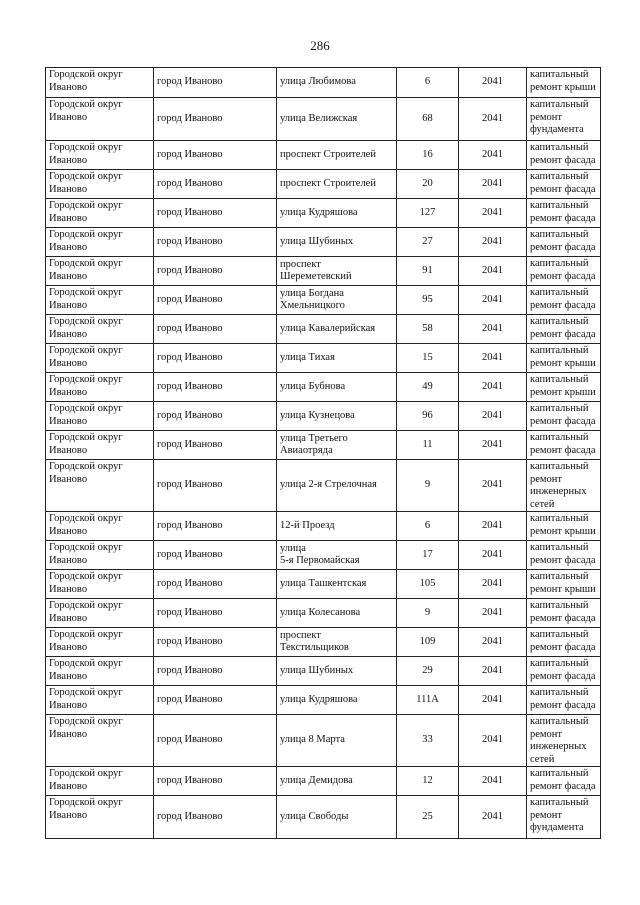  What do you see at coordinates (427, 700) in the screenshot?
I see `cell-house: 111А` at bounding box center [427, 700].